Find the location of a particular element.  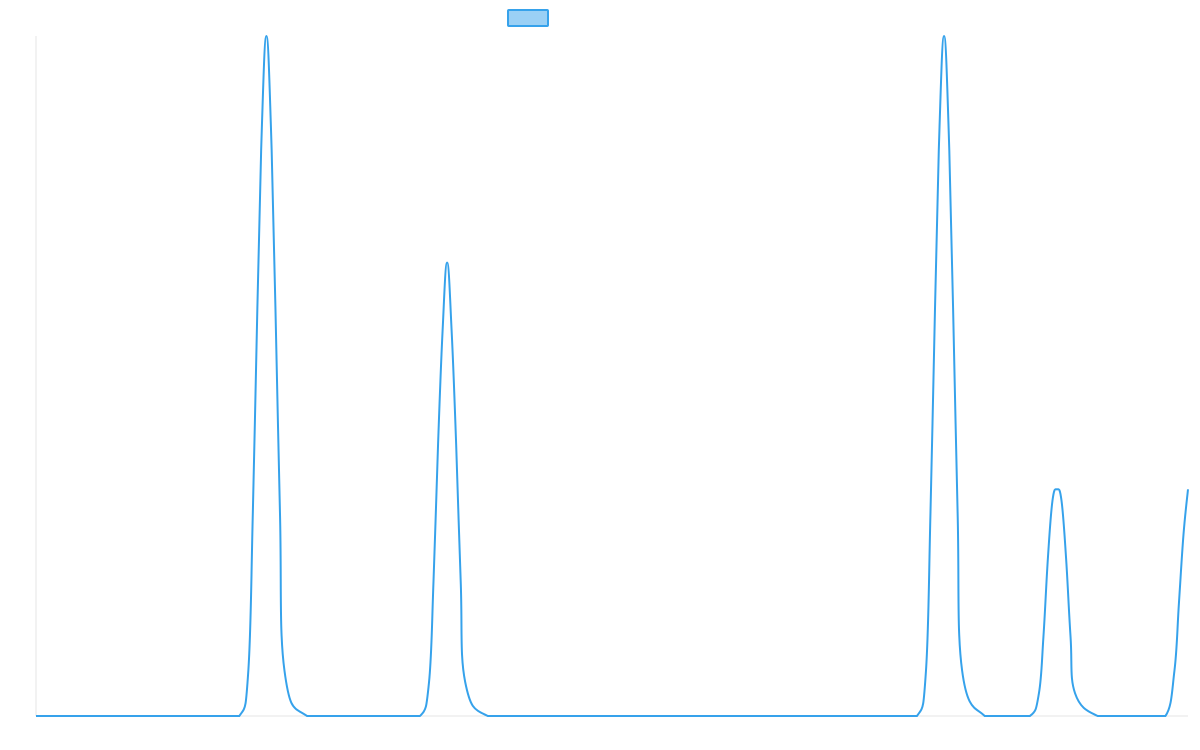

legend-swatch is located at coordinates (528, 18).